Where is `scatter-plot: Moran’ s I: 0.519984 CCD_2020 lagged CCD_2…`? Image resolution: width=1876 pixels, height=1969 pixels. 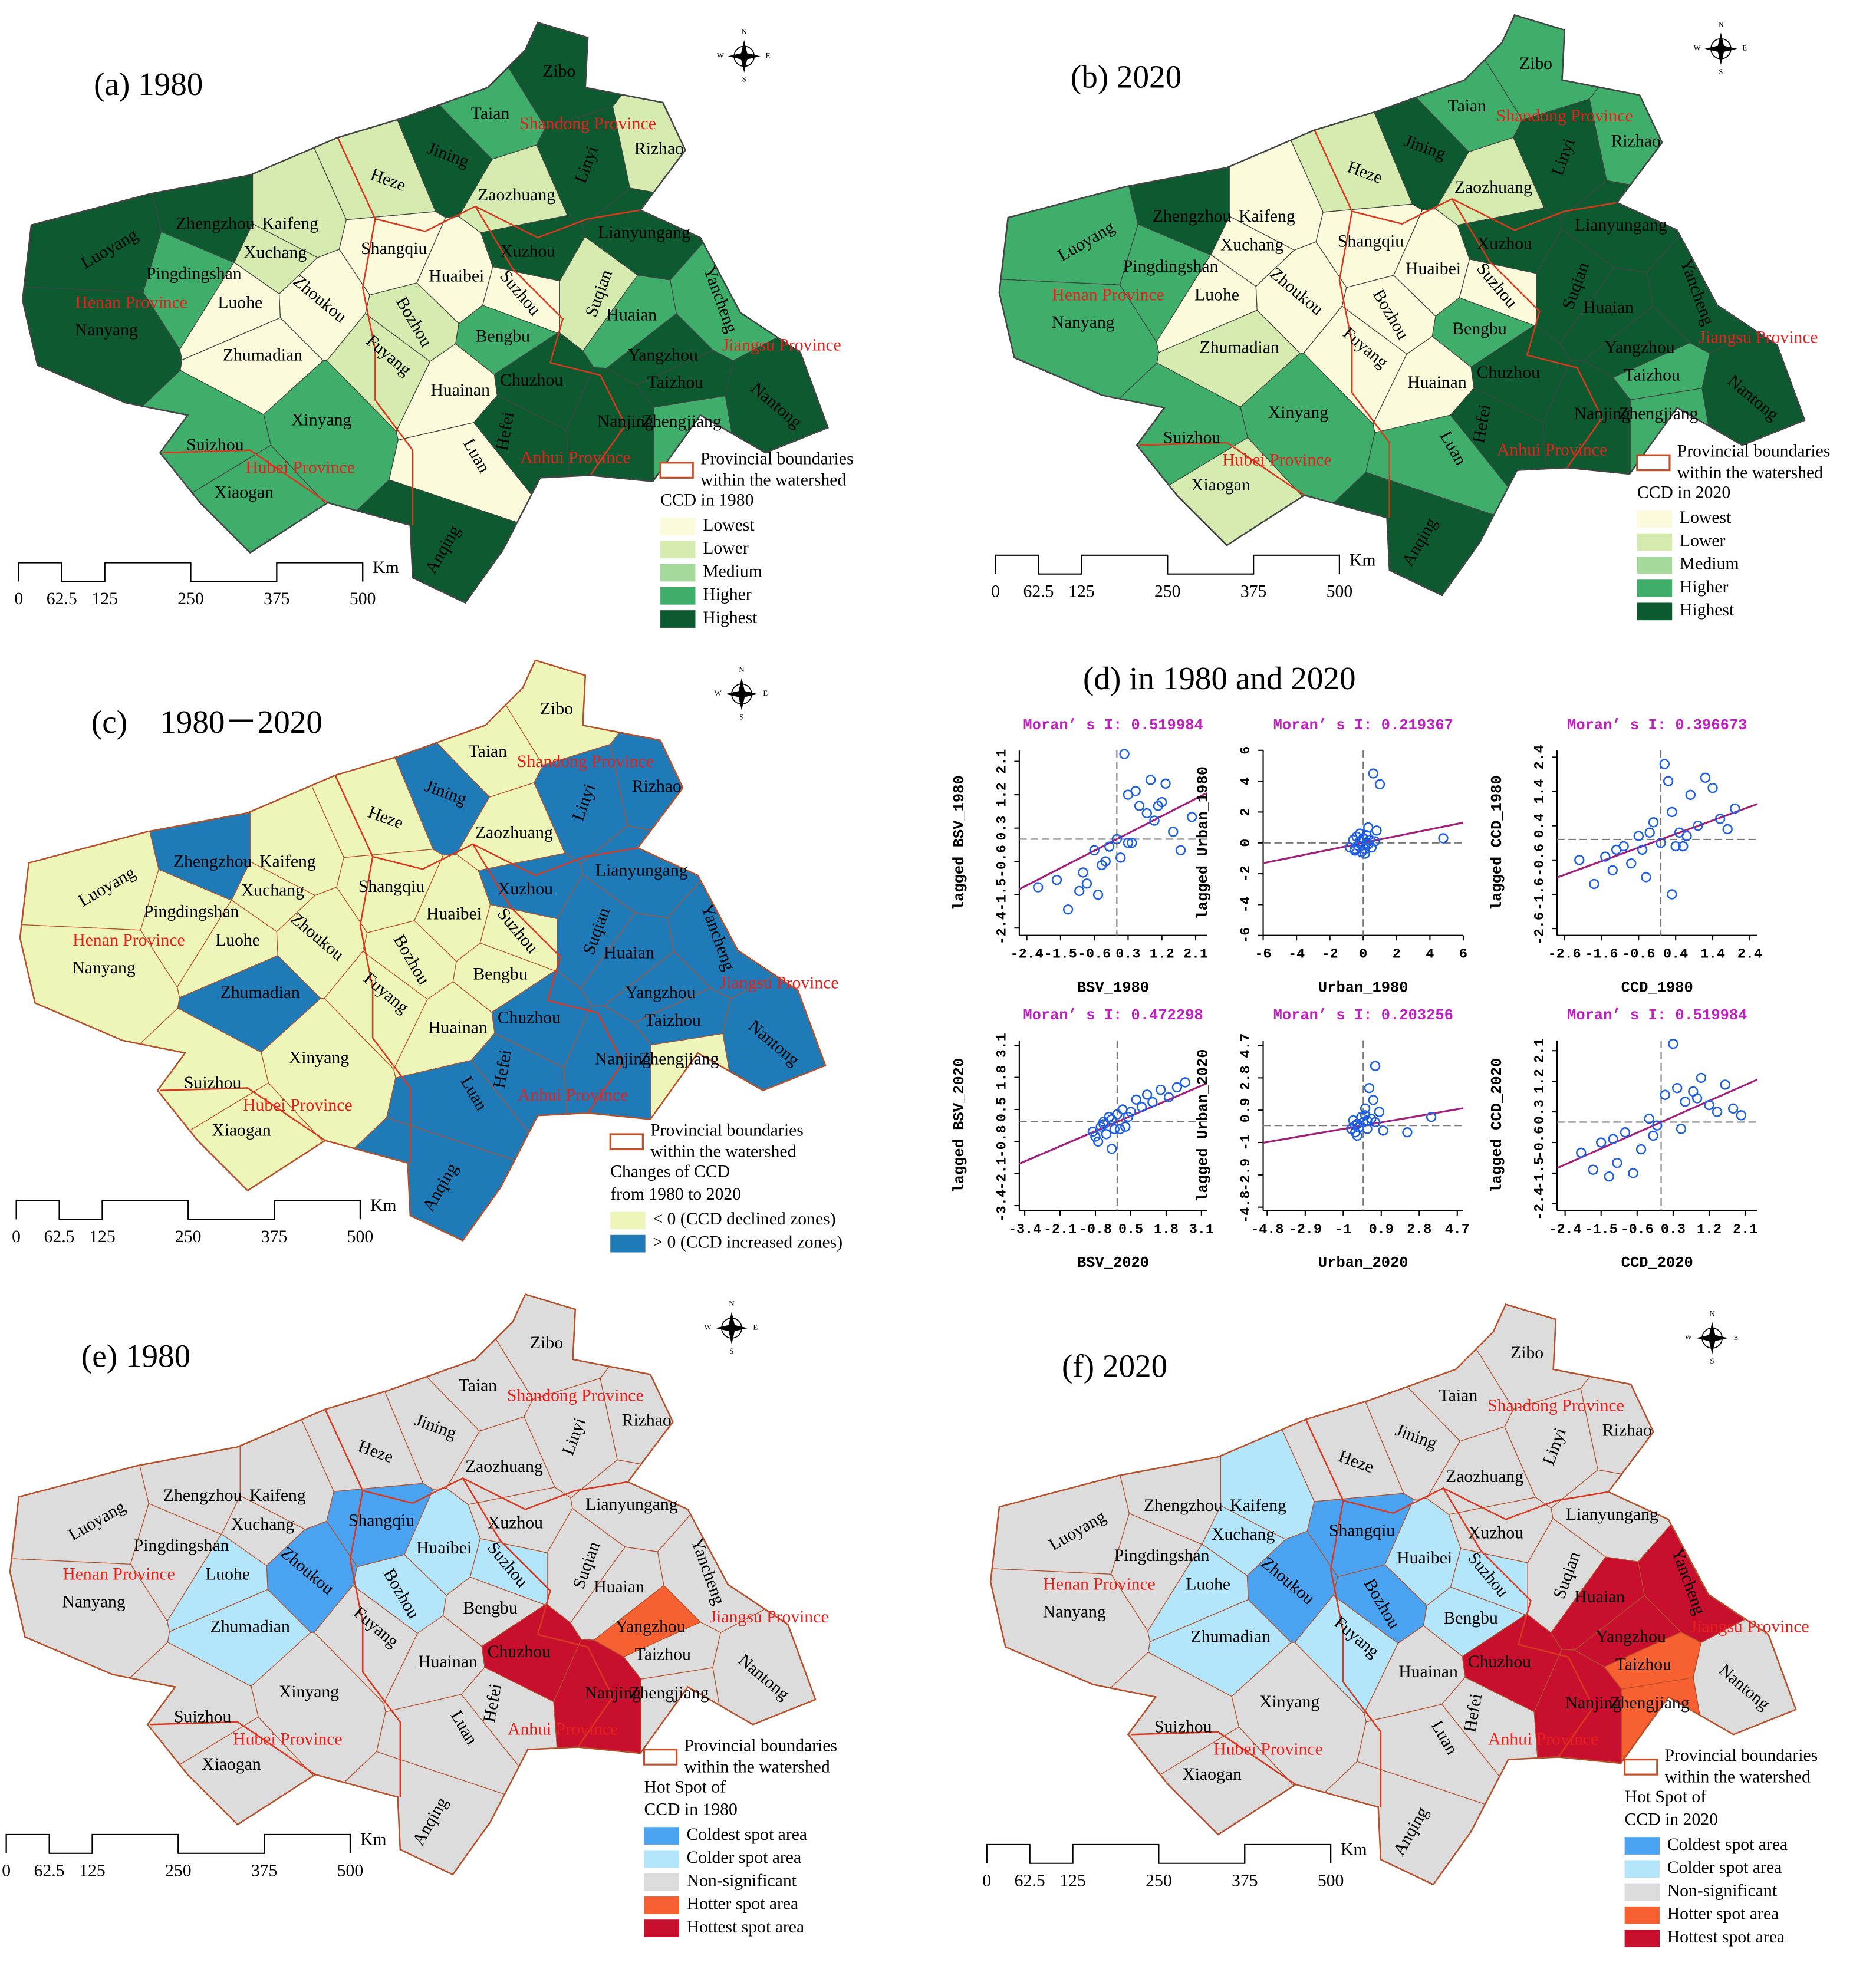
scatter-plot: Moran’ s I: 0.519984 CCD_2020 lagged CCD_2… is located at coordinates (1623, 1139).